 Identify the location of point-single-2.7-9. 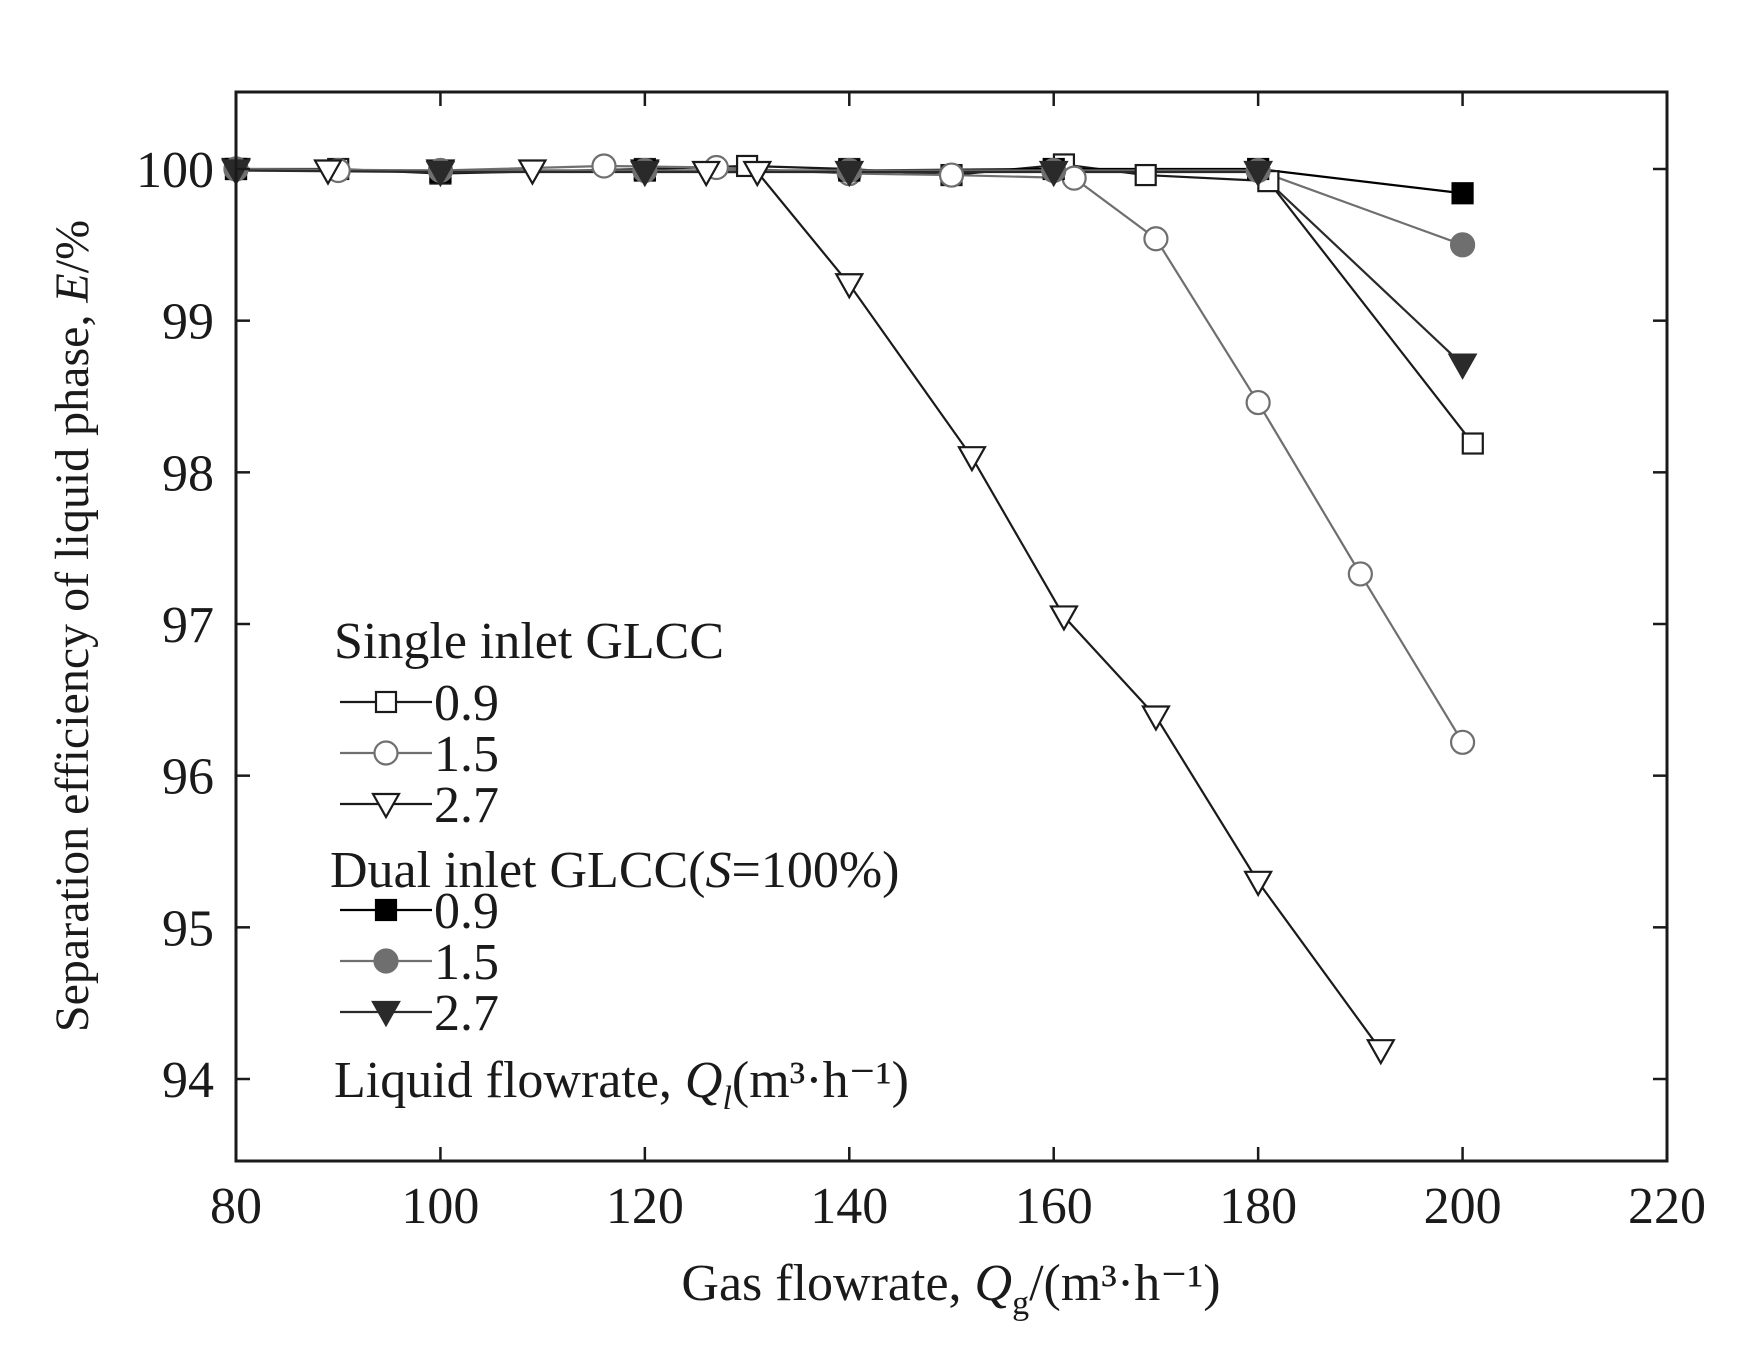
(1064, 618).